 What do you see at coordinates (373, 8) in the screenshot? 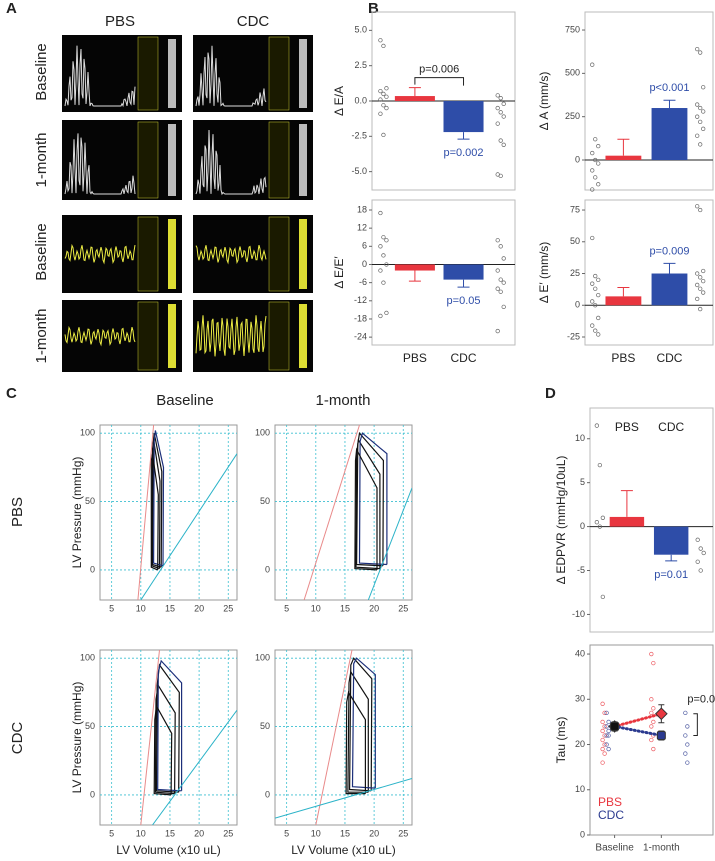
I see `panel-label: B` at bounding box center [373, 8].